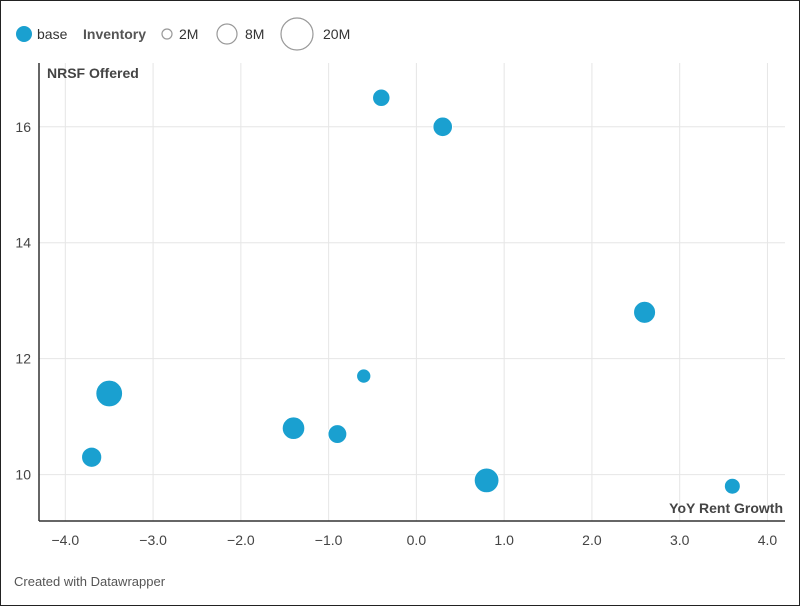  I want to click on x-tick-label: 3.0, so click(680, 540).